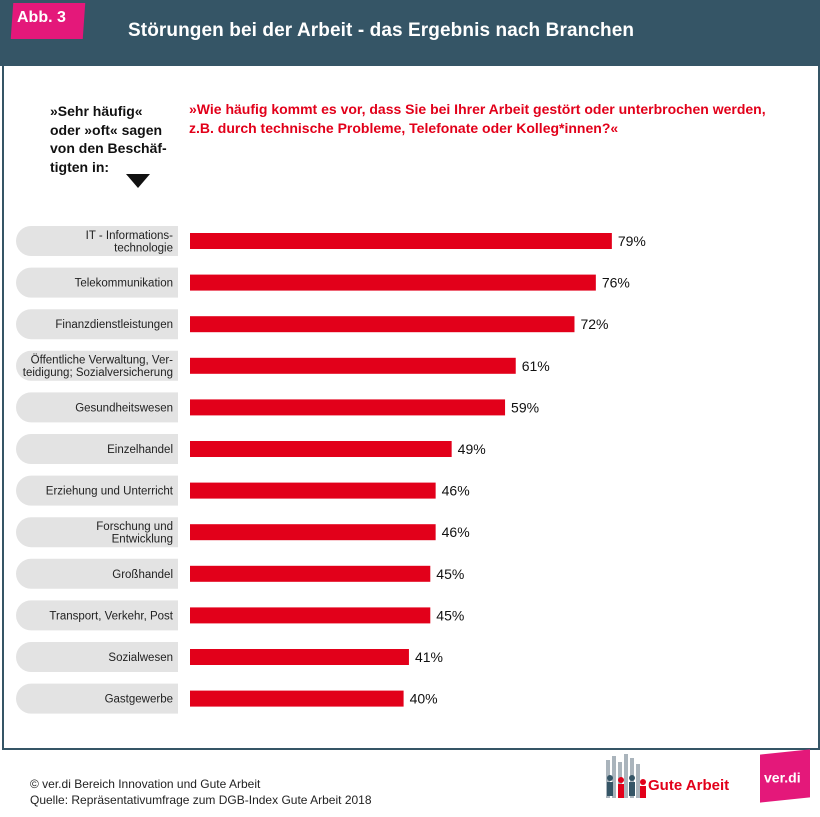 This screenshot has height=817, width=820. What do you see at coordinates (134, 533) in the screenshot?
I see `category-label: Forschung und Entwicklung` at bounding box center [134, 533].